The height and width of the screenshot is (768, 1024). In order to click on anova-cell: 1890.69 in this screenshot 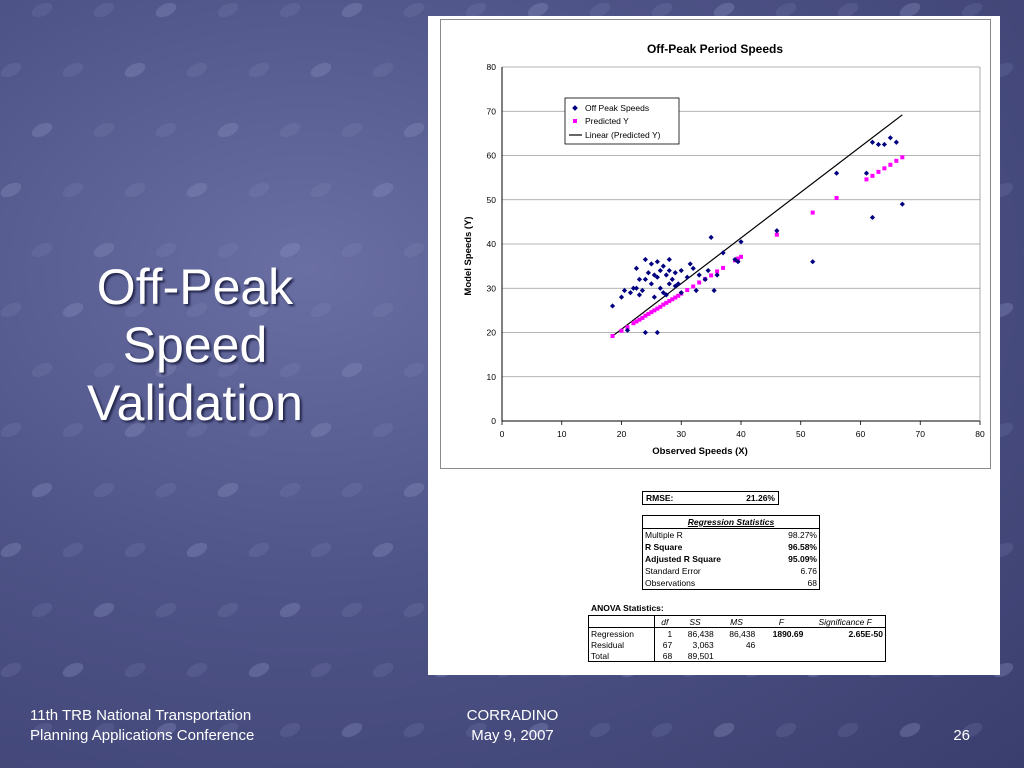, I will do `click(788, 633)`.